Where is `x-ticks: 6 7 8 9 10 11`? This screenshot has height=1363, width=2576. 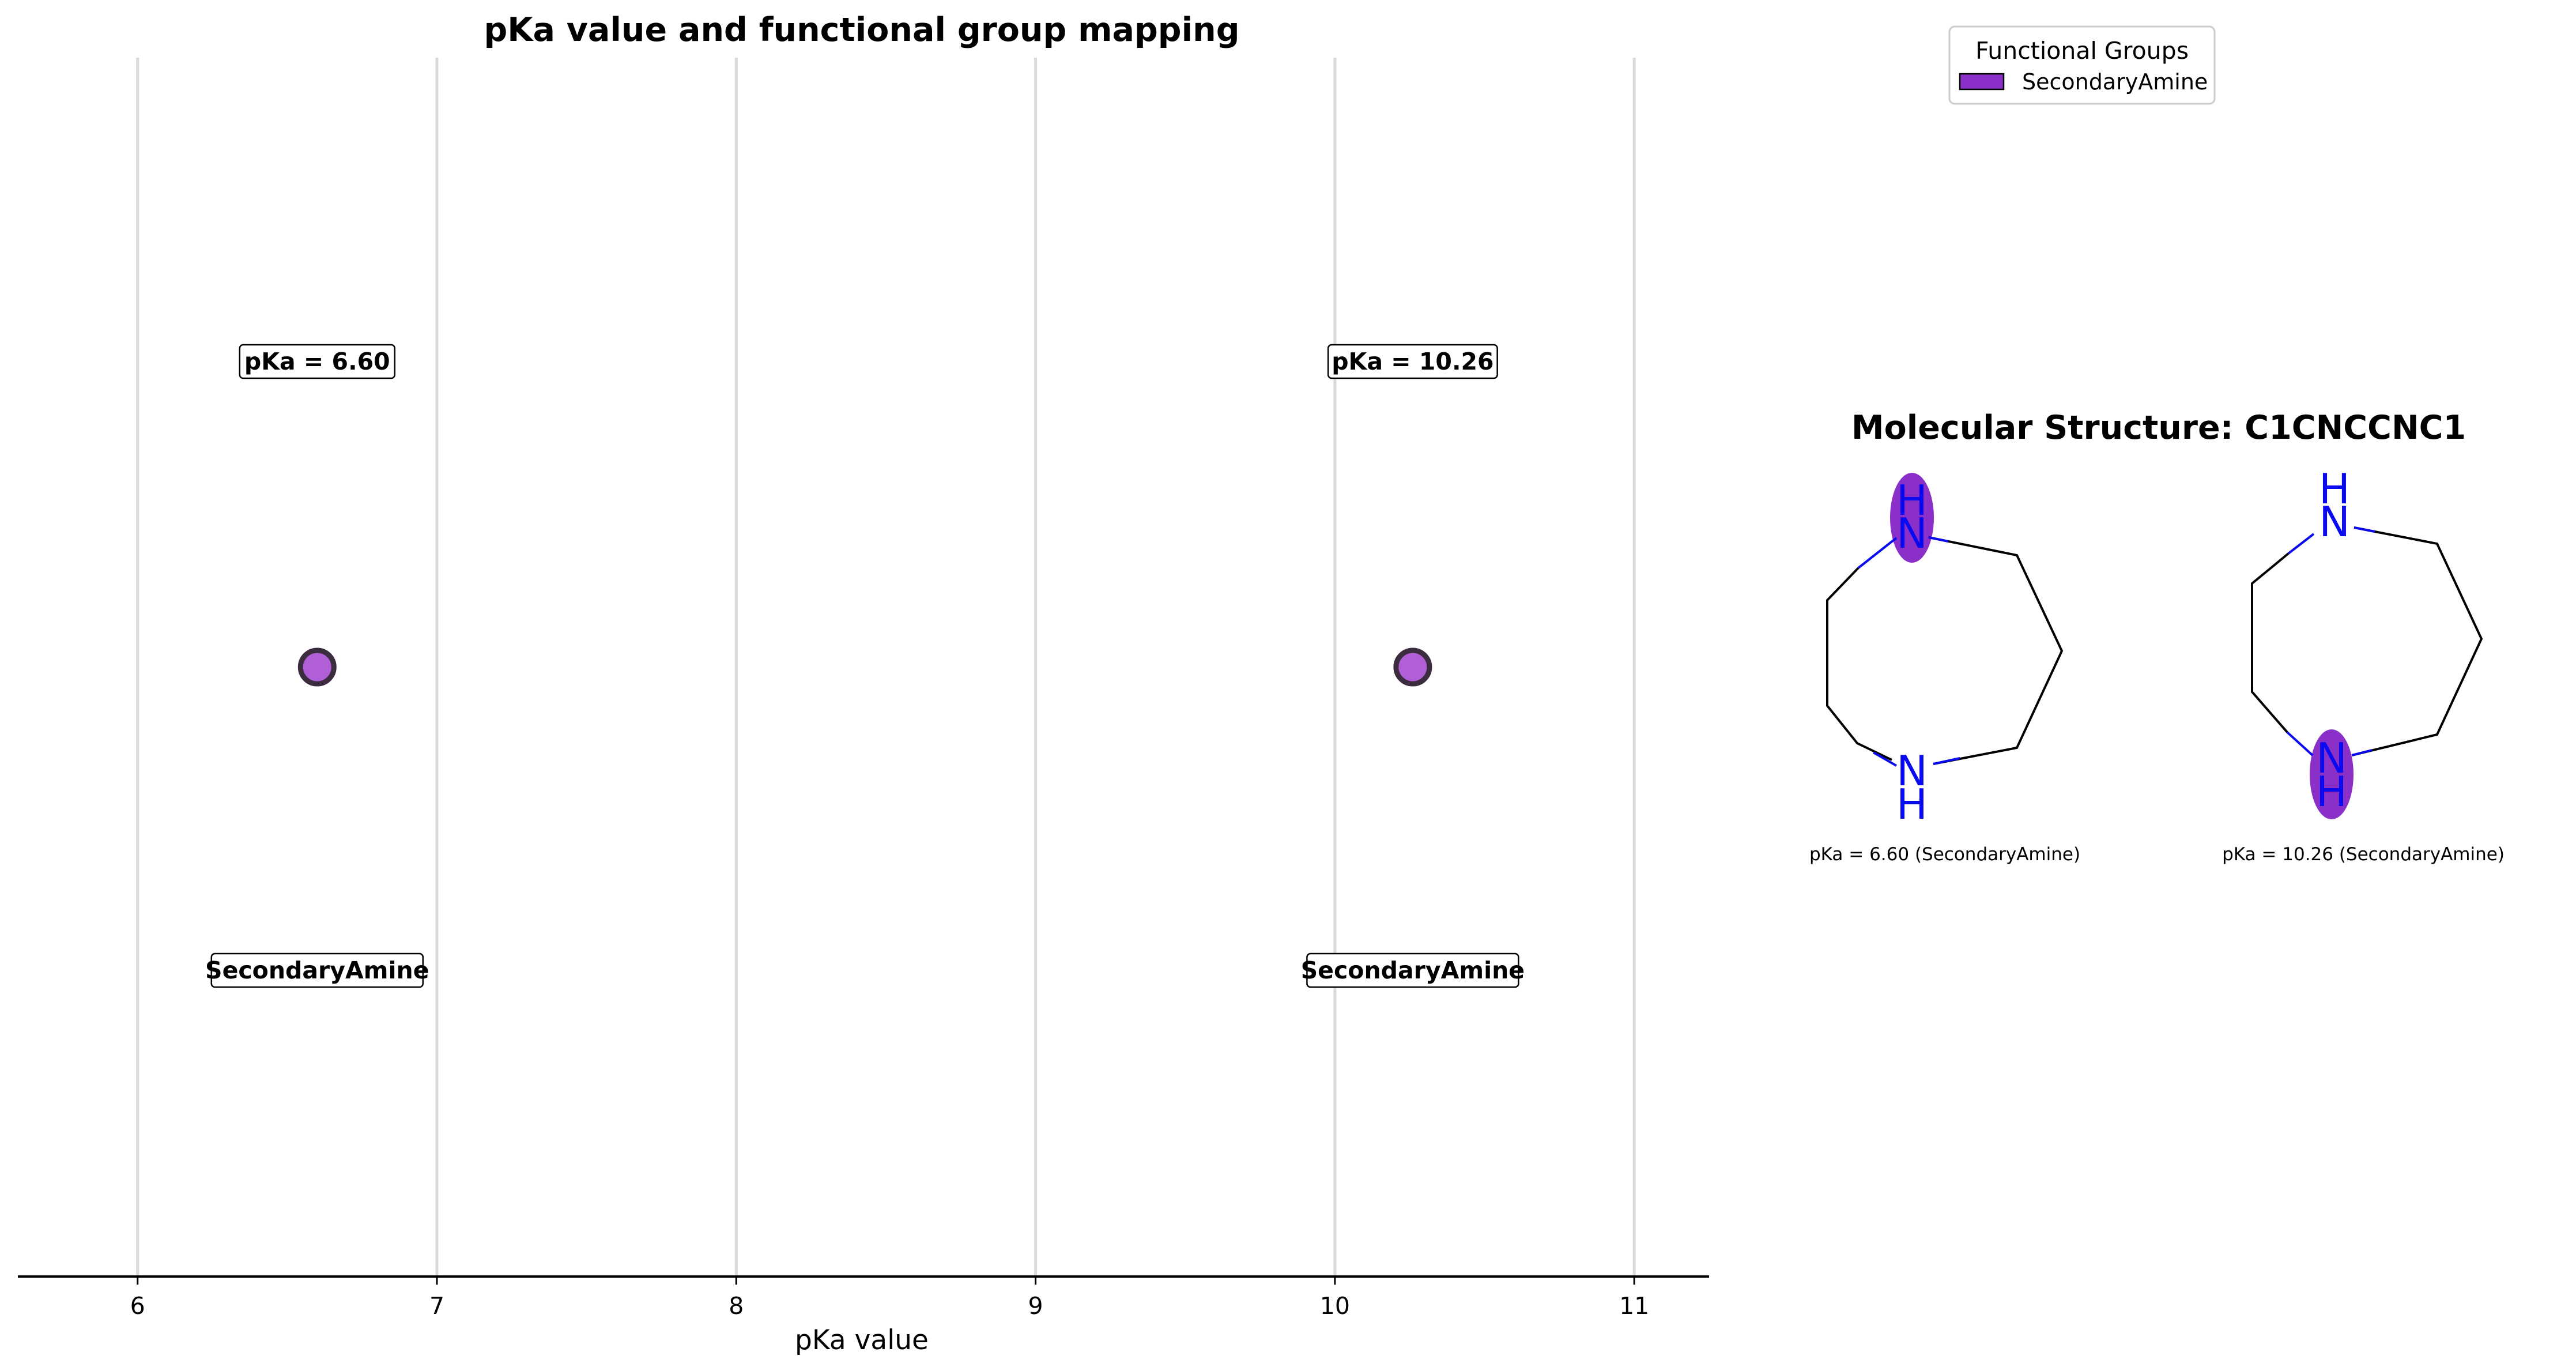
x-ticks: 6 7 8 9 10 11 is located at coordinates (889, 1298).